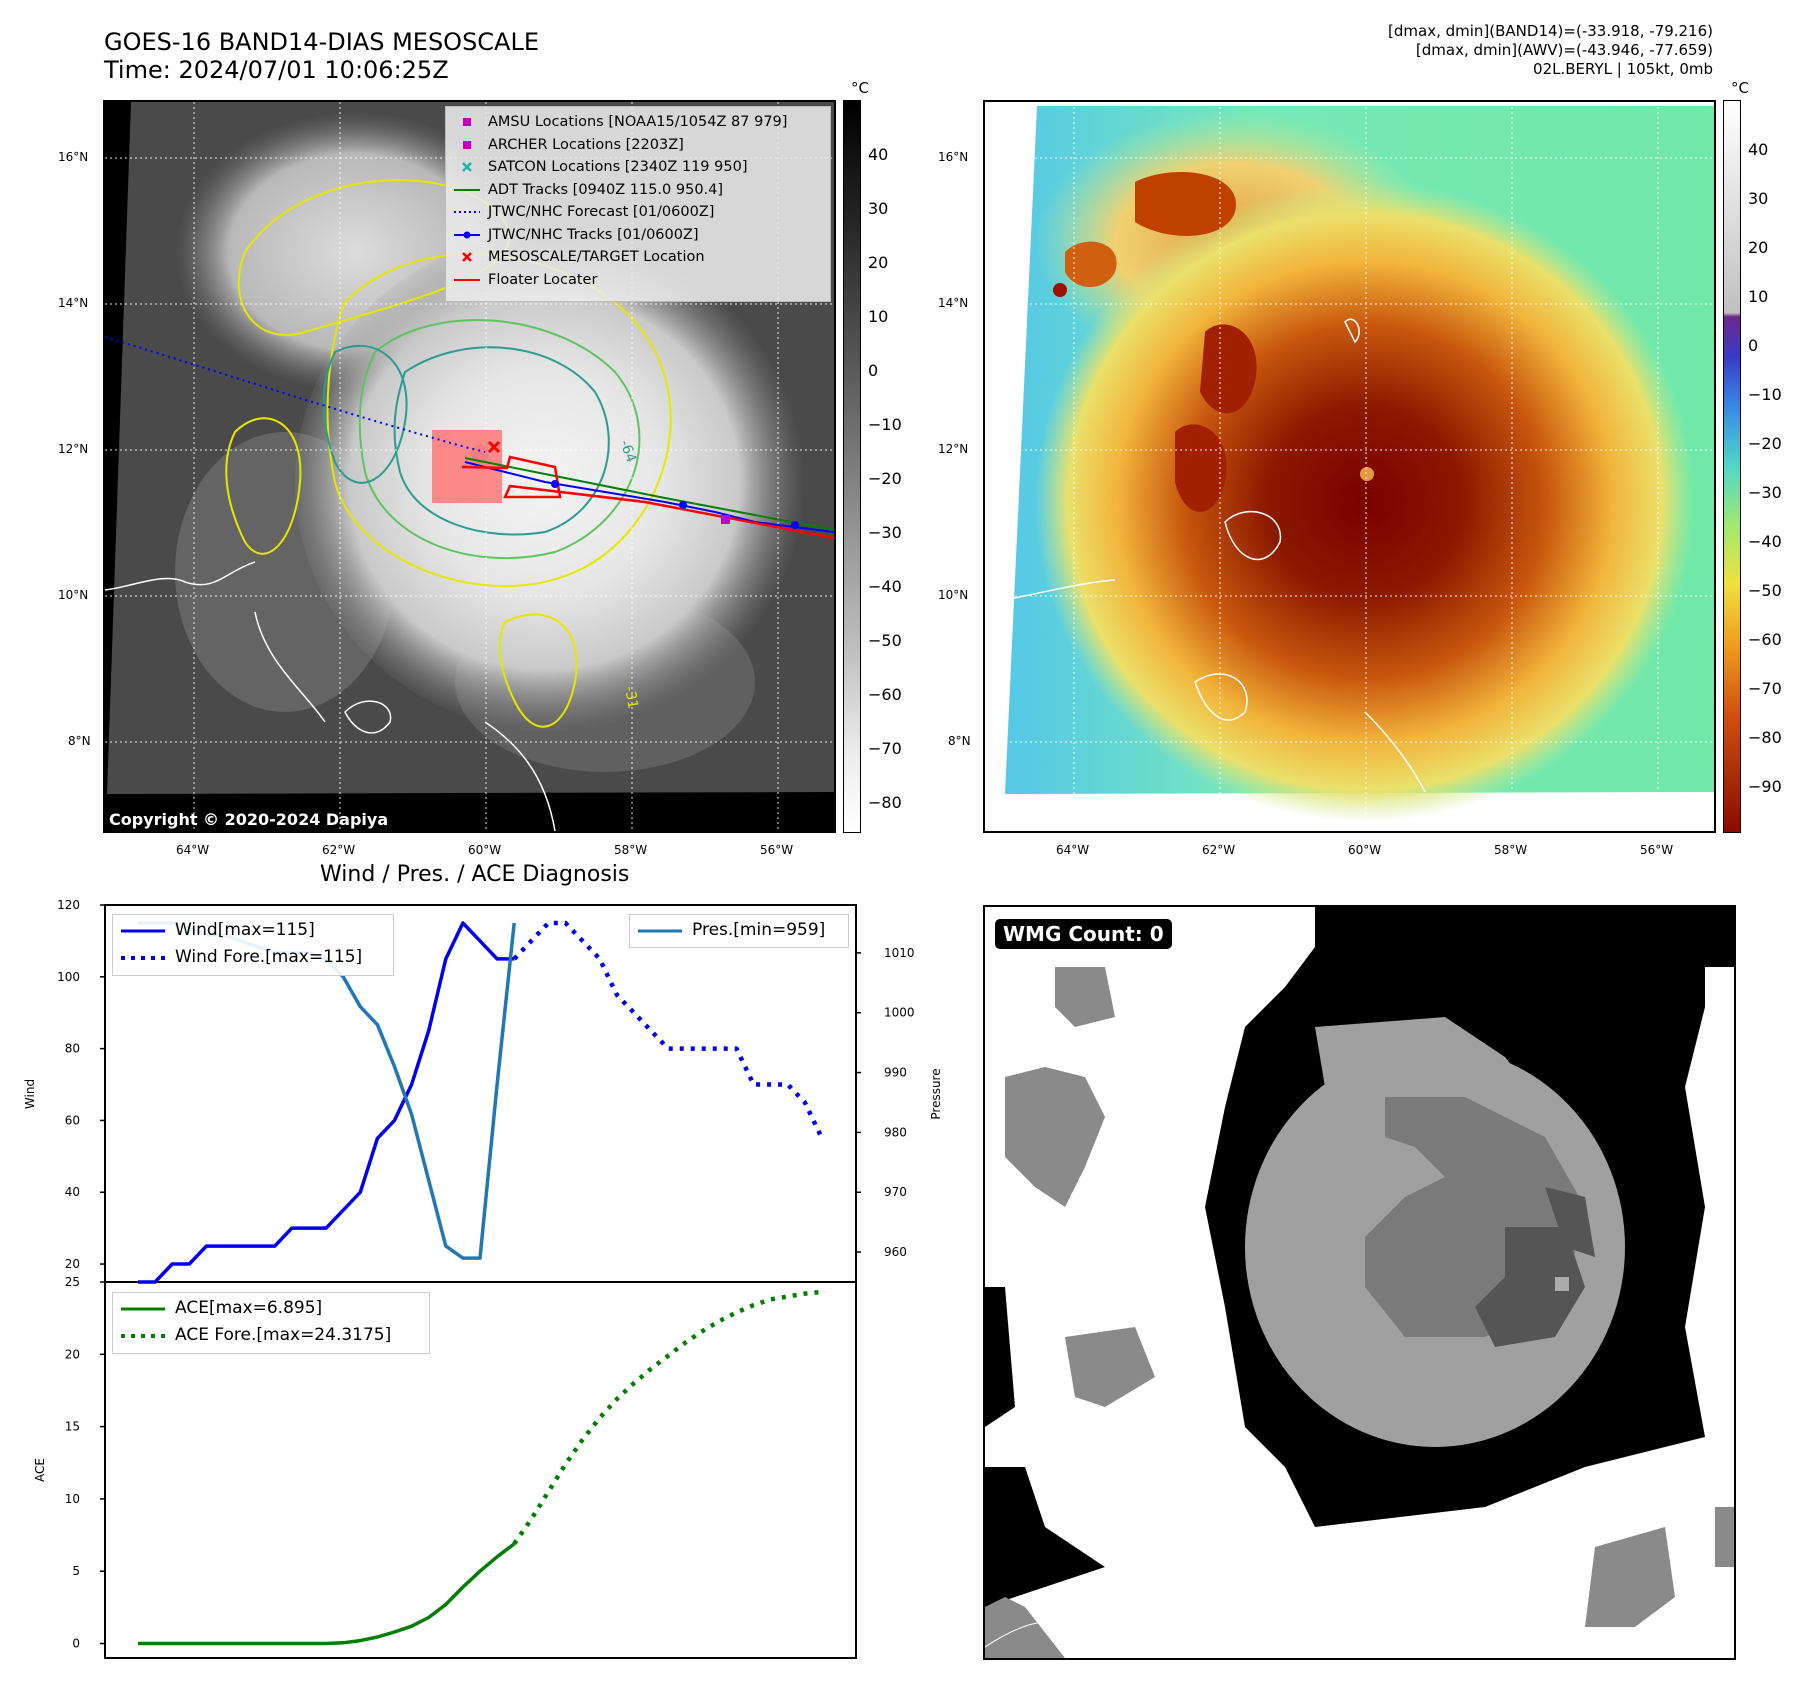 The width and height of the screenshot is (1797, 1690). Describe the element at coordinates (860, 88) in the screenshot. I see `ir-colorbar-unit: °C` at that location.